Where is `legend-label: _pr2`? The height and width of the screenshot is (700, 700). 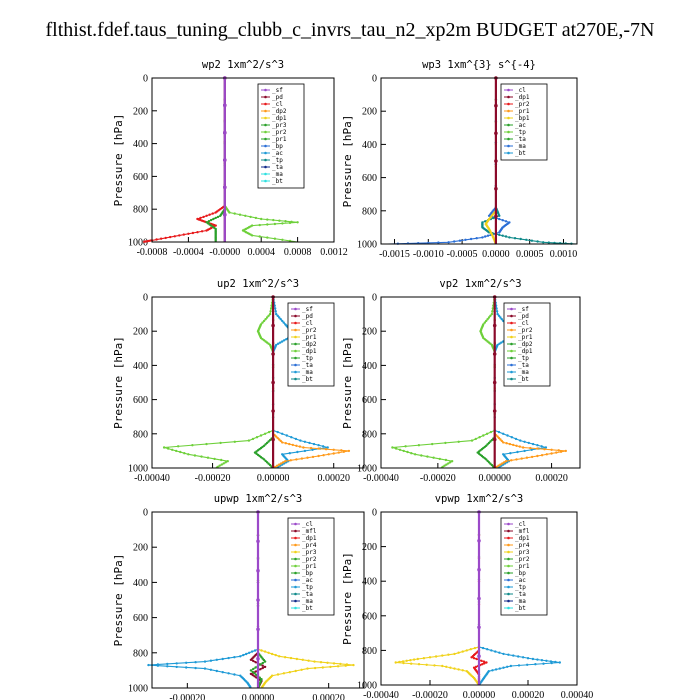 legend-label: _pr2 is located at coordinates (522, 559).